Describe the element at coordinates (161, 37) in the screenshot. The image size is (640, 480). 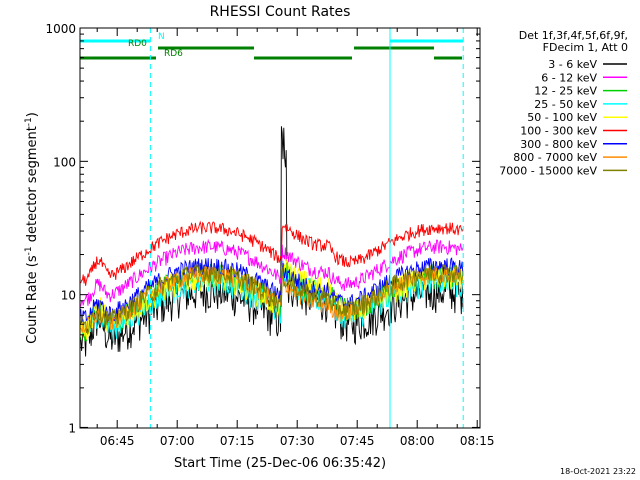
I see `flag-label-0: N` at that location.